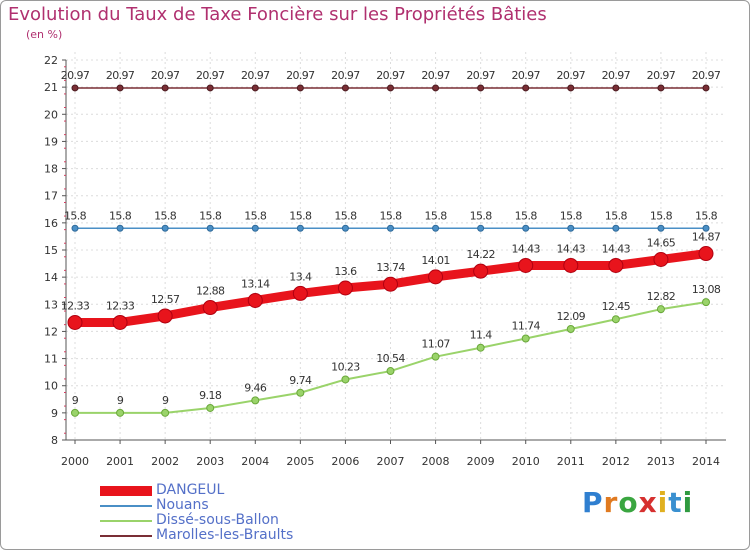 Image resolution: width=750 pixels, height=550 pixels. What do you see at coordinates (51, 141) in the screenshot?
I see `y-tick-label: 19` at bounding box center [51, 141].